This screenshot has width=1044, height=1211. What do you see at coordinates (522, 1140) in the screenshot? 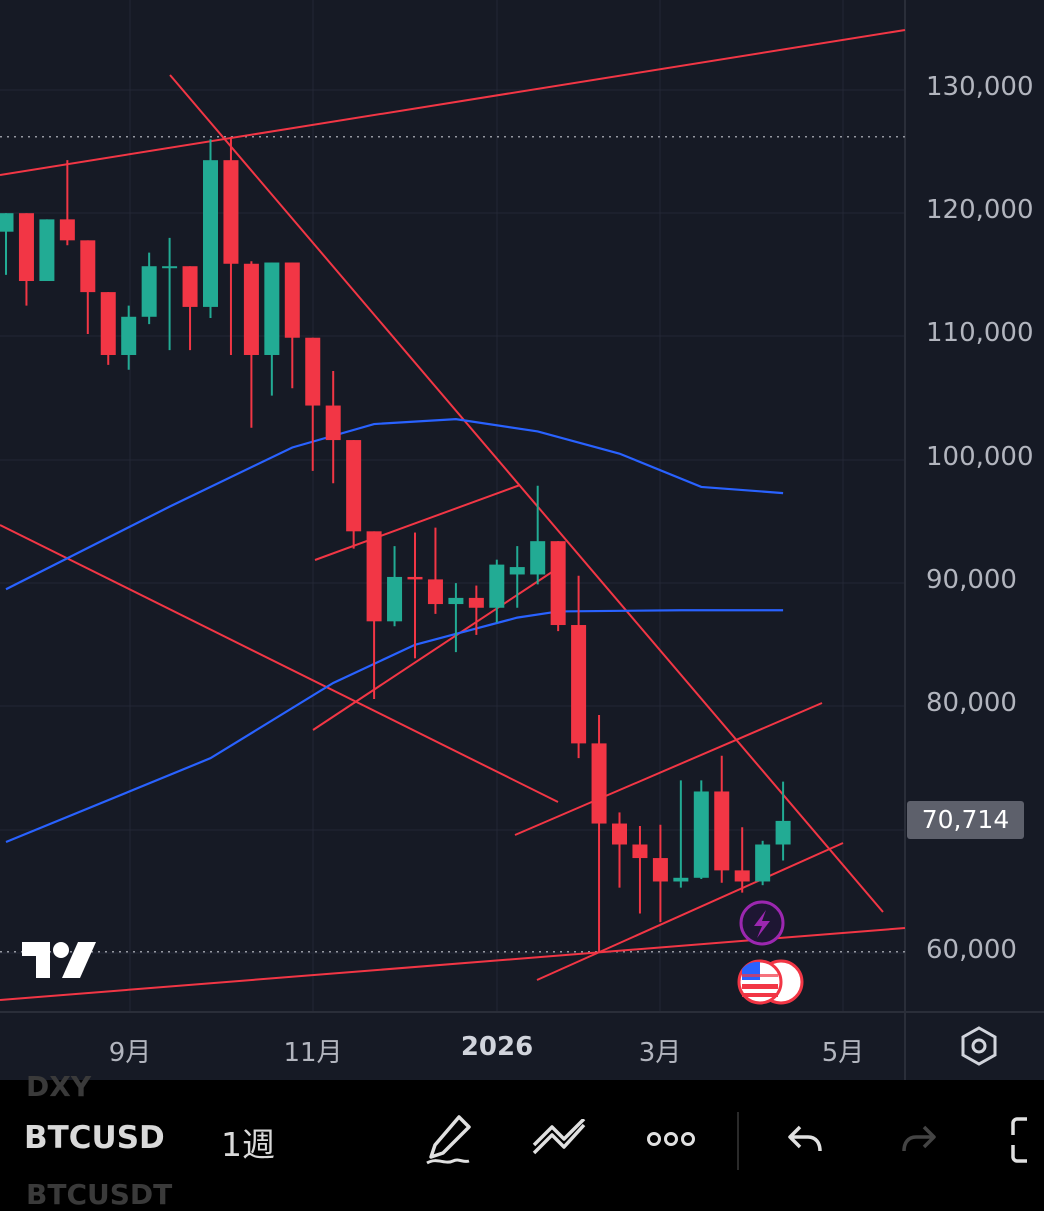
I see `bottom-toolbar` at bounding box center [522, 1140].